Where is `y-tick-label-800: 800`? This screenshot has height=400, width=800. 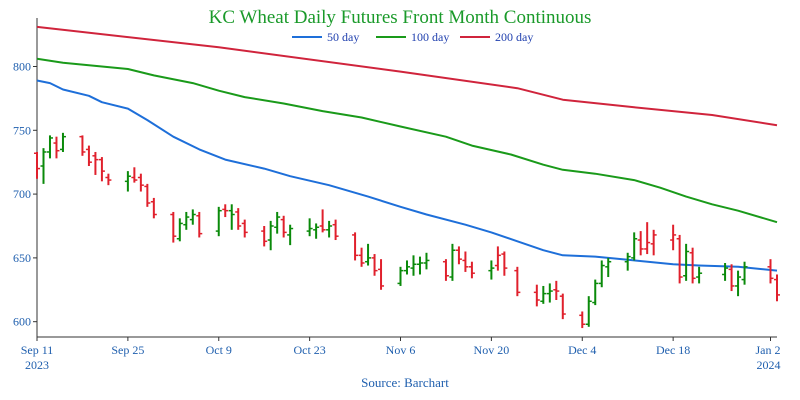 y-tick-label-800: 800 is located at coordinates (22, 66).